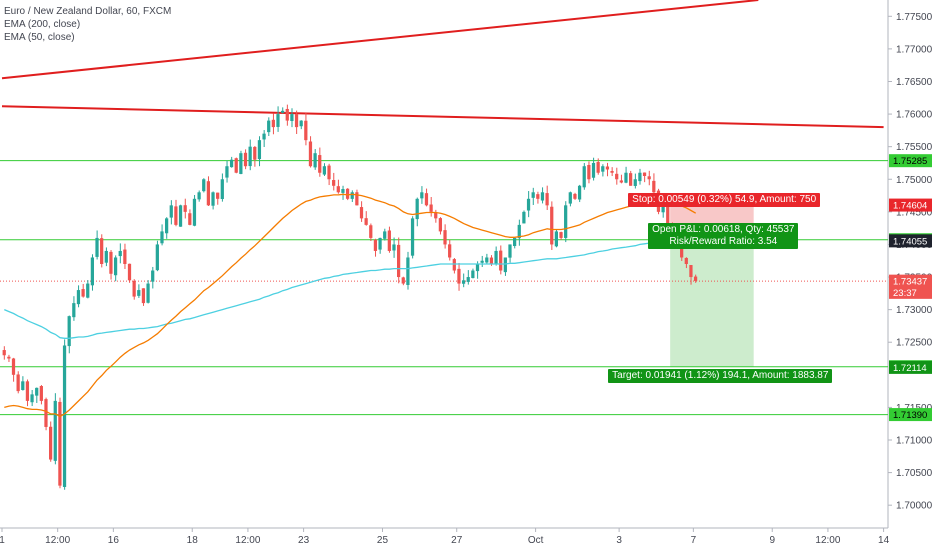 This screenshot has width=932, height=550. I want to click on y-tick-label: 1.77000, so click(914, 49).